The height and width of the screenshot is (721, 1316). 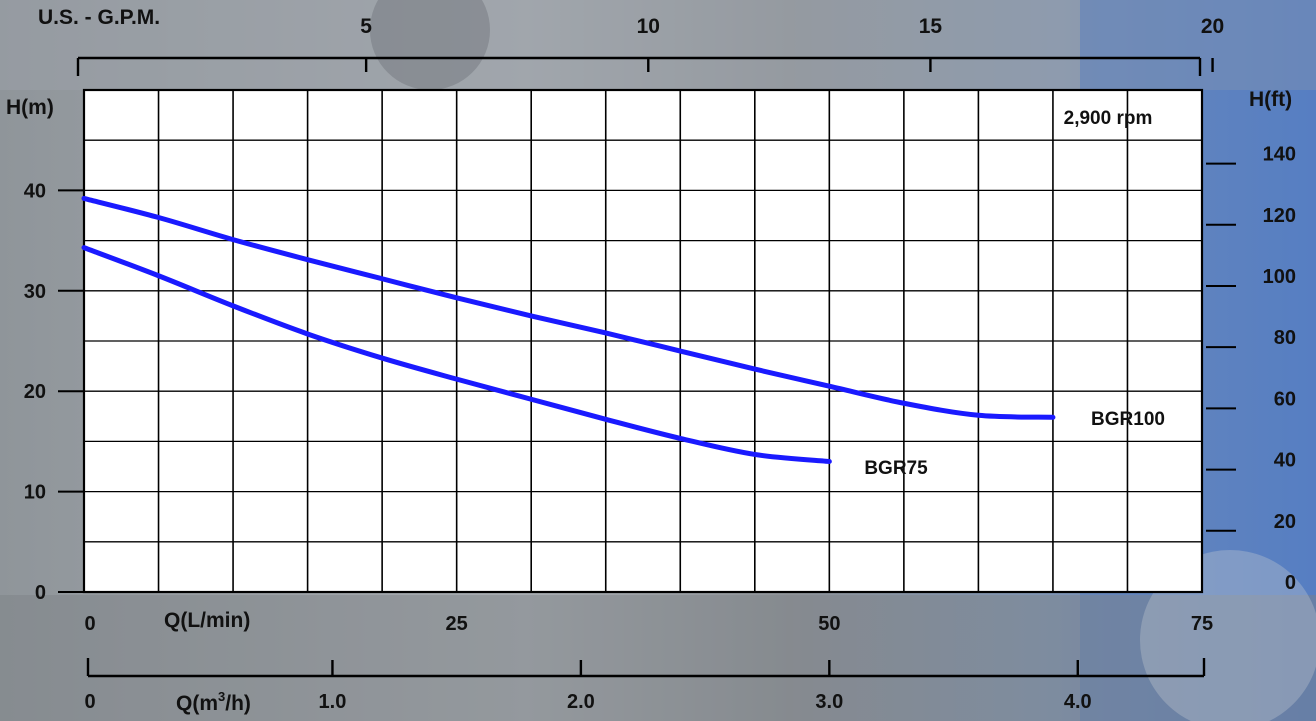 I want to click on x-main-axis-label: Q(L/min), so click(x=207, y=620).